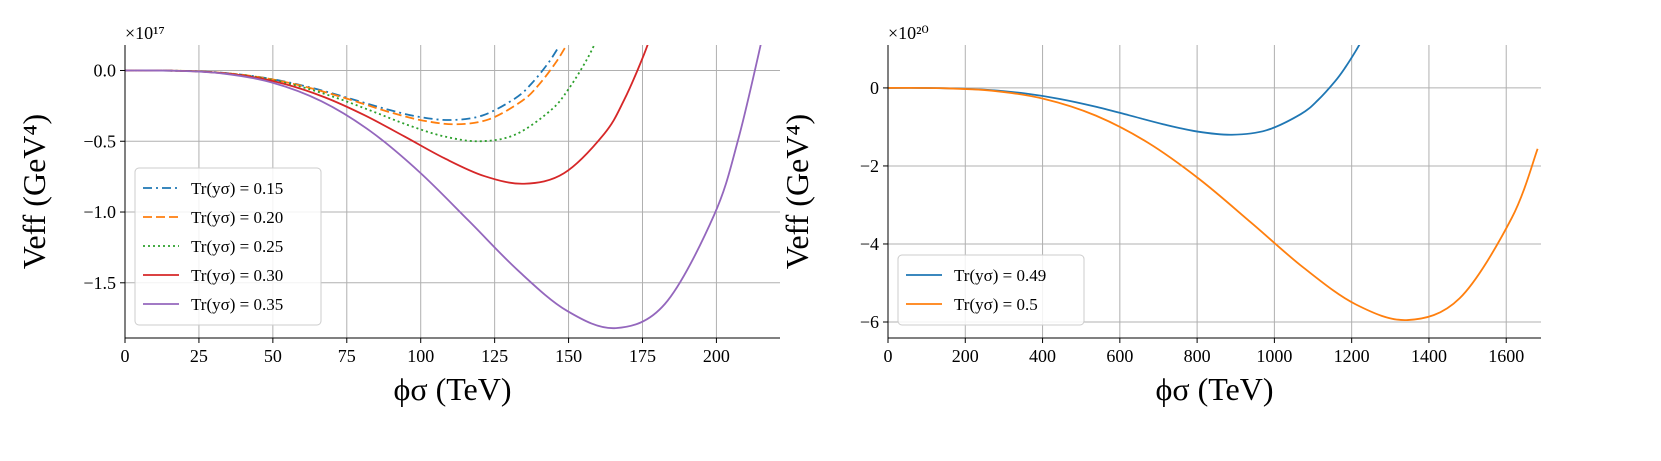  What do you see at coordinates (1197, 356) in the screenshot?
I see `x-tick-label: 800` at bounding box center [1197, 356].